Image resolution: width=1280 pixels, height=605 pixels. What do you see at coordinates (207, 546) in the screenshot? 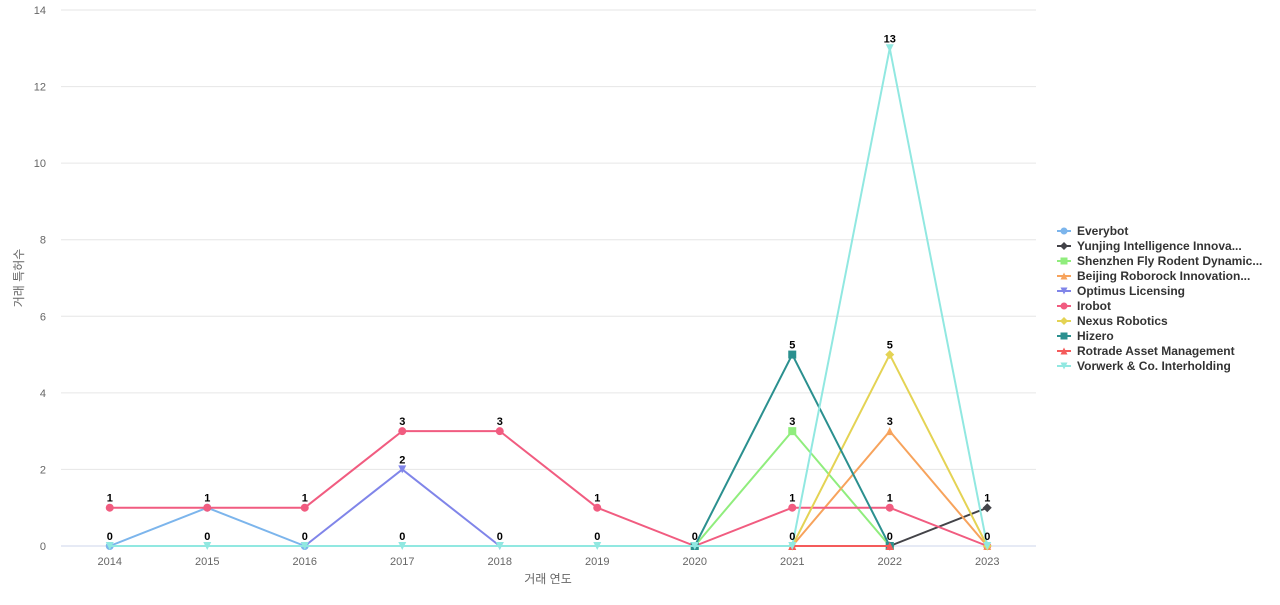
I see `data-point-vorwerk-co-interholding-2015` at bounding box center [207, 546].